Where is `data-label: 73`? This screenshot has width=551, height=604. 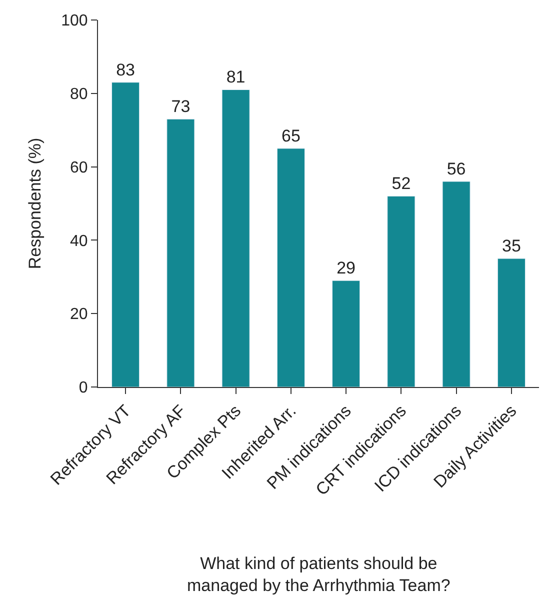 data-label: 73 is located at coordinates (180, 106).